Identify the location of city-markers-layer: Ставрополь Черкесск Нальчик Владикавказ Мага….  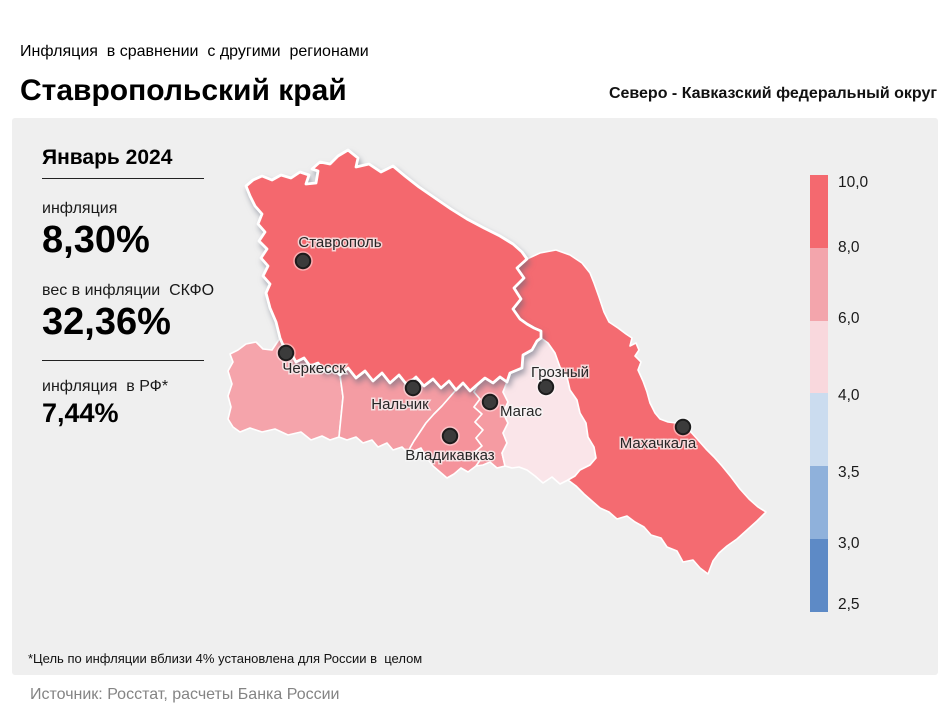
(487, 349).